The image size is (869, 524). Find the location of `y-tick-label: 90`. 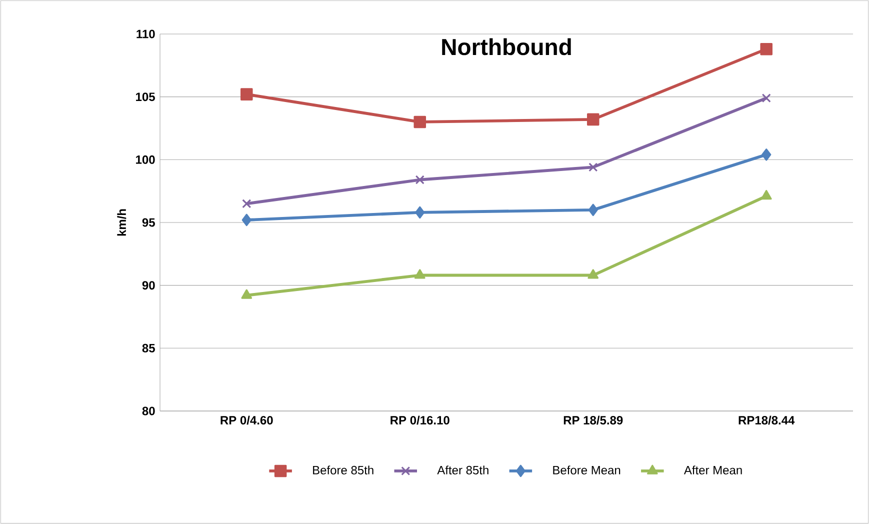

y-tick-label: 90 is located at coordinates (148, 285).